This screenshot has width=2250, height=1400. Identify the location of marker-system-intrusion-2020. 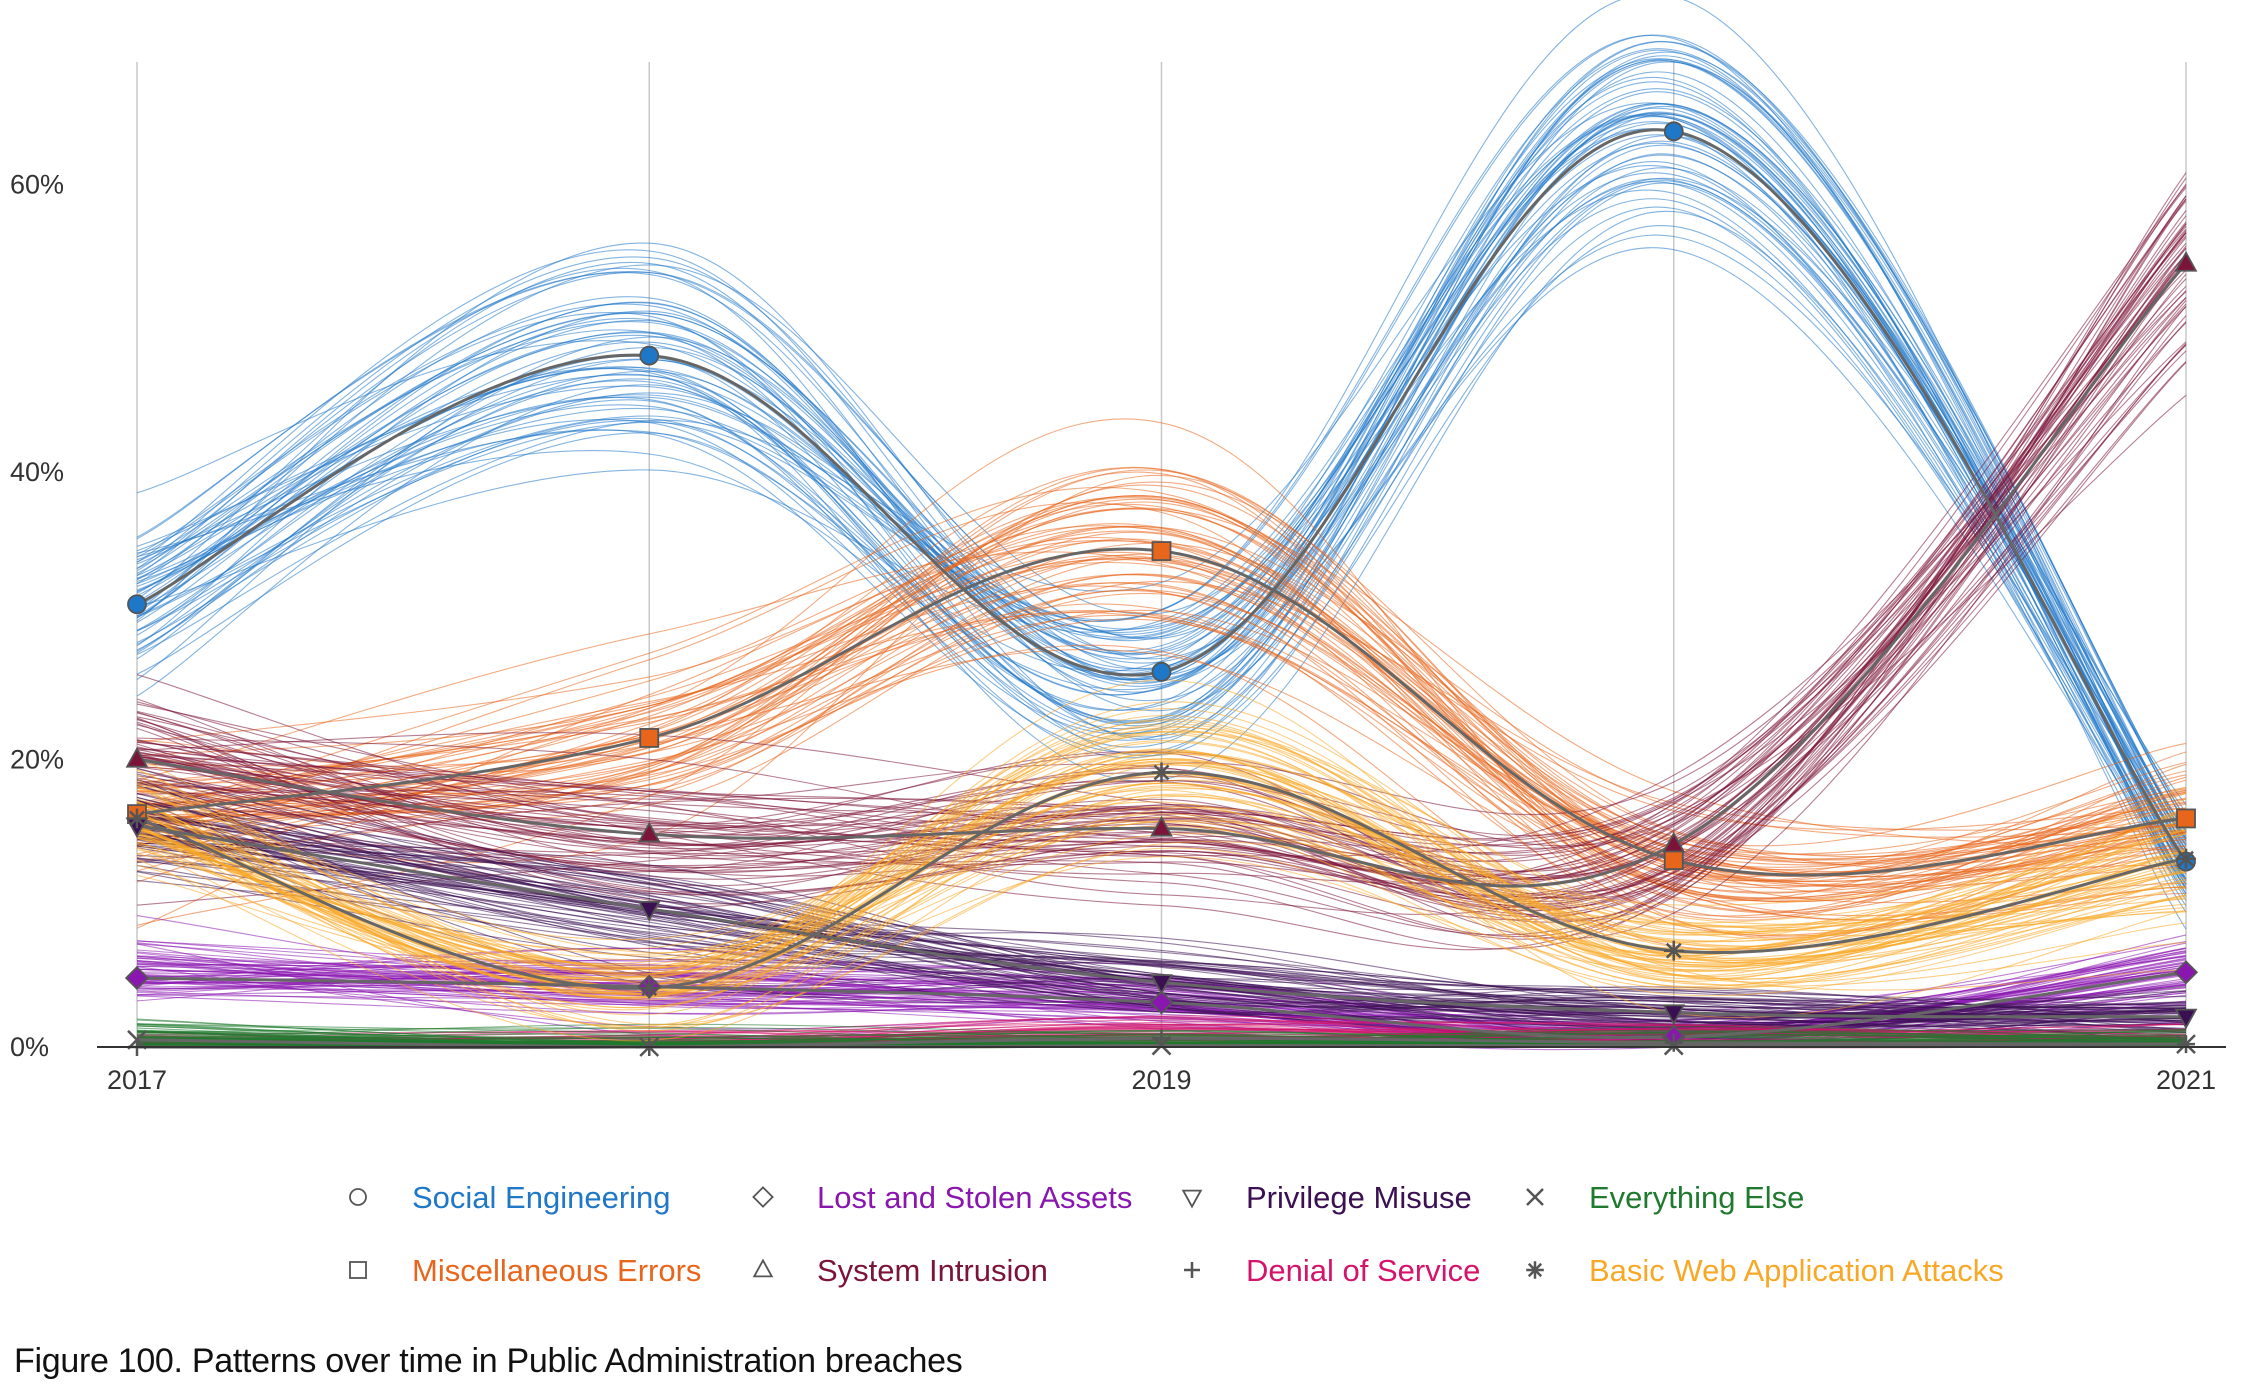
(1674, 842).